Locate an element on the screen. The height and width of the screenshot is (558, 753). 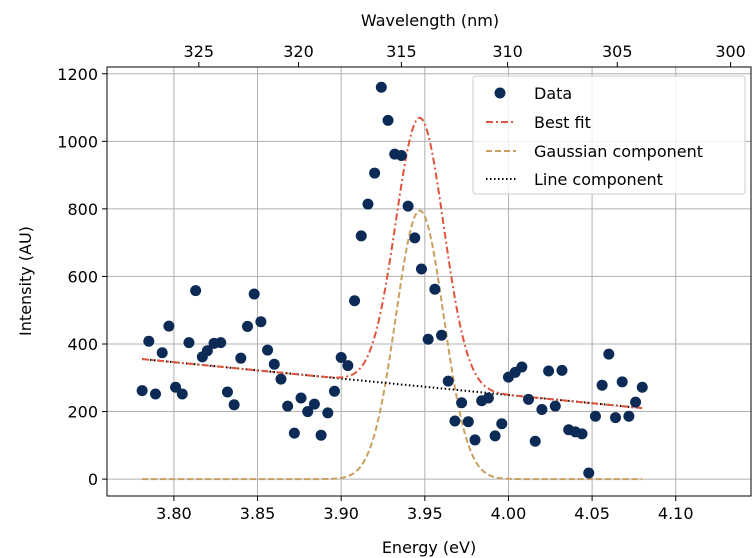
legend-label-data: Data is located at coordinates (553, 93).